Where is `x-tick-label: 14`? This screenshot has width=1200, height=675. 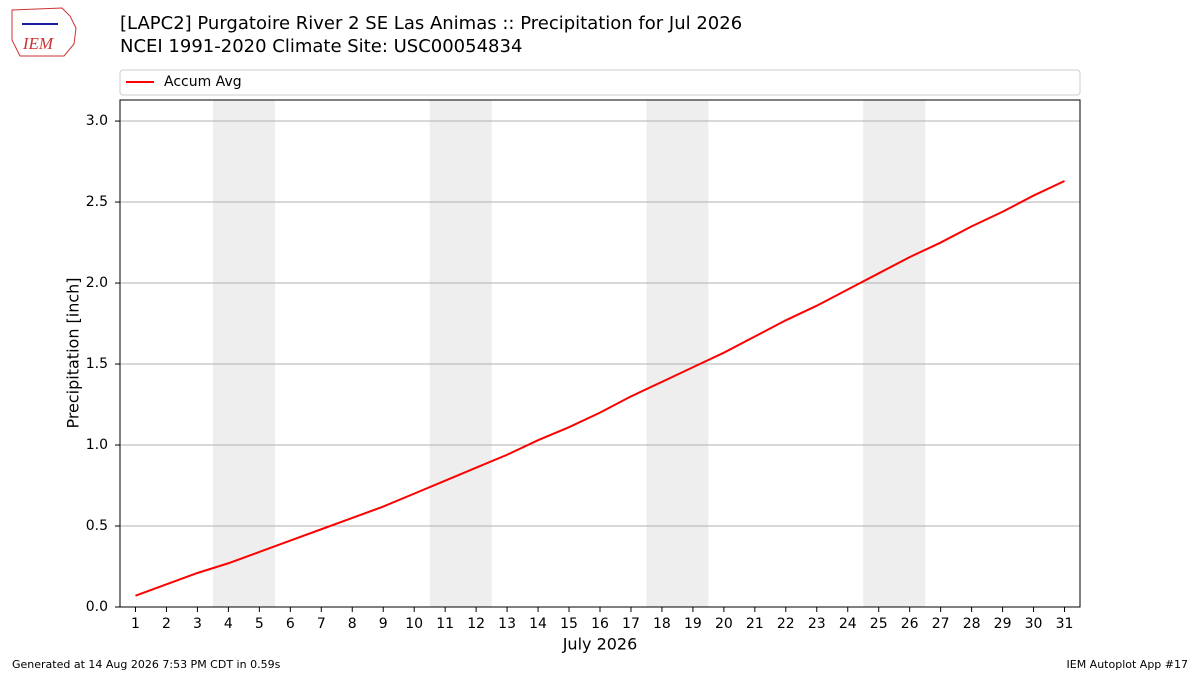
x-tick-label: 14 is located at coordinates (538, 624).